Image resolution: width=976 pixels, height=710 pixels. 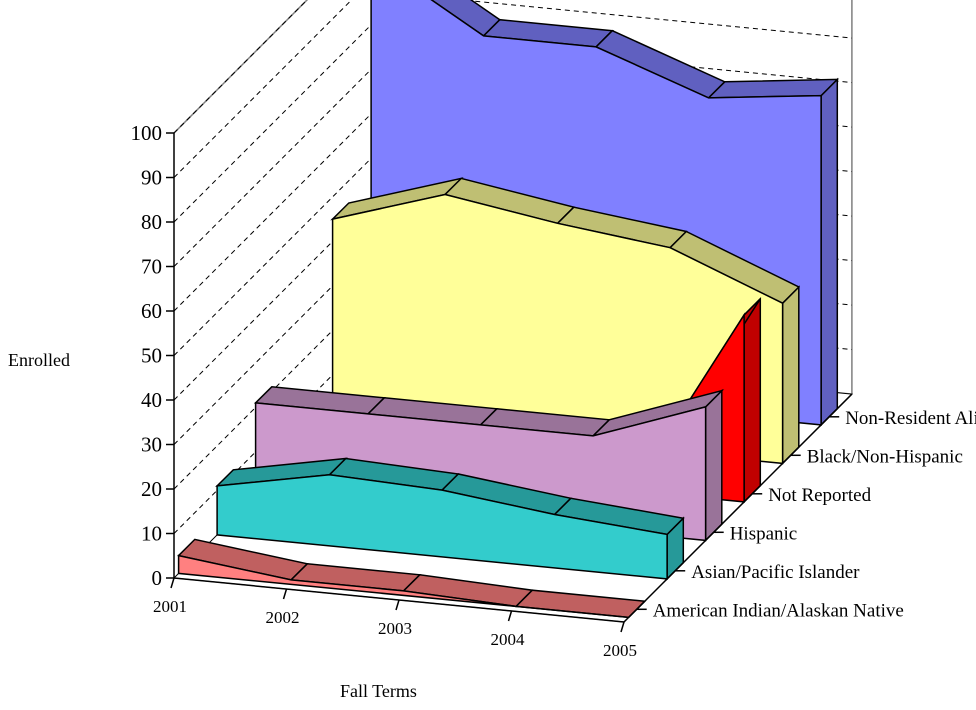 I want to click on y-tick-label: 90, so click(x=151, y=178).